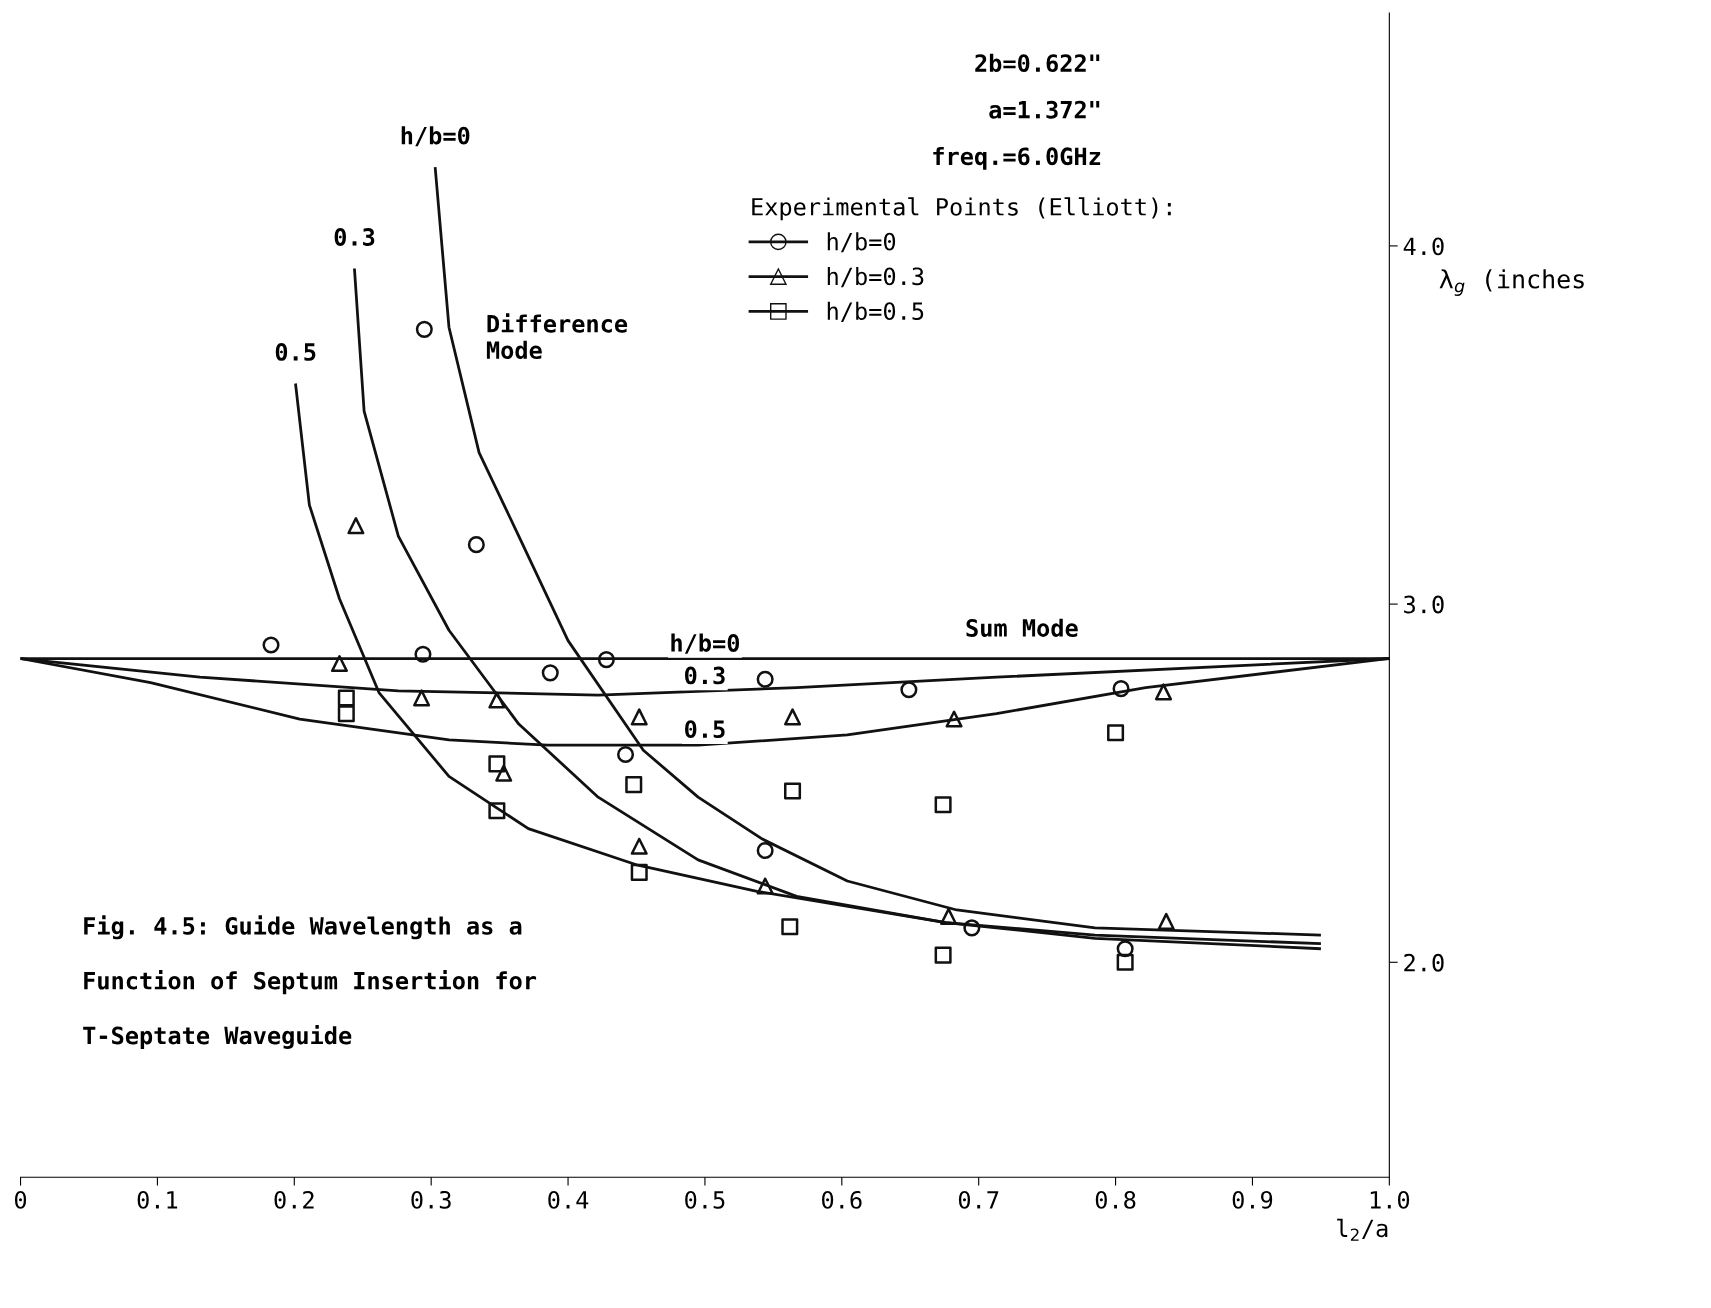 This screenshot has width=1711, height=1308. What do you see at coordinates (1423, 246) in the screenshot?
I see `y-tick-label: 4.0` at bounding box center [1423, 246].